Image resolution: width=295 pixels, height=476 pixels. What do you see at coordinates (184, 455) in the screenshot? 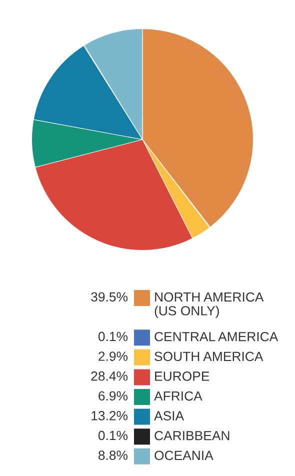
I see `legend-label: OCEANIA` at bounding box center [184, 455].